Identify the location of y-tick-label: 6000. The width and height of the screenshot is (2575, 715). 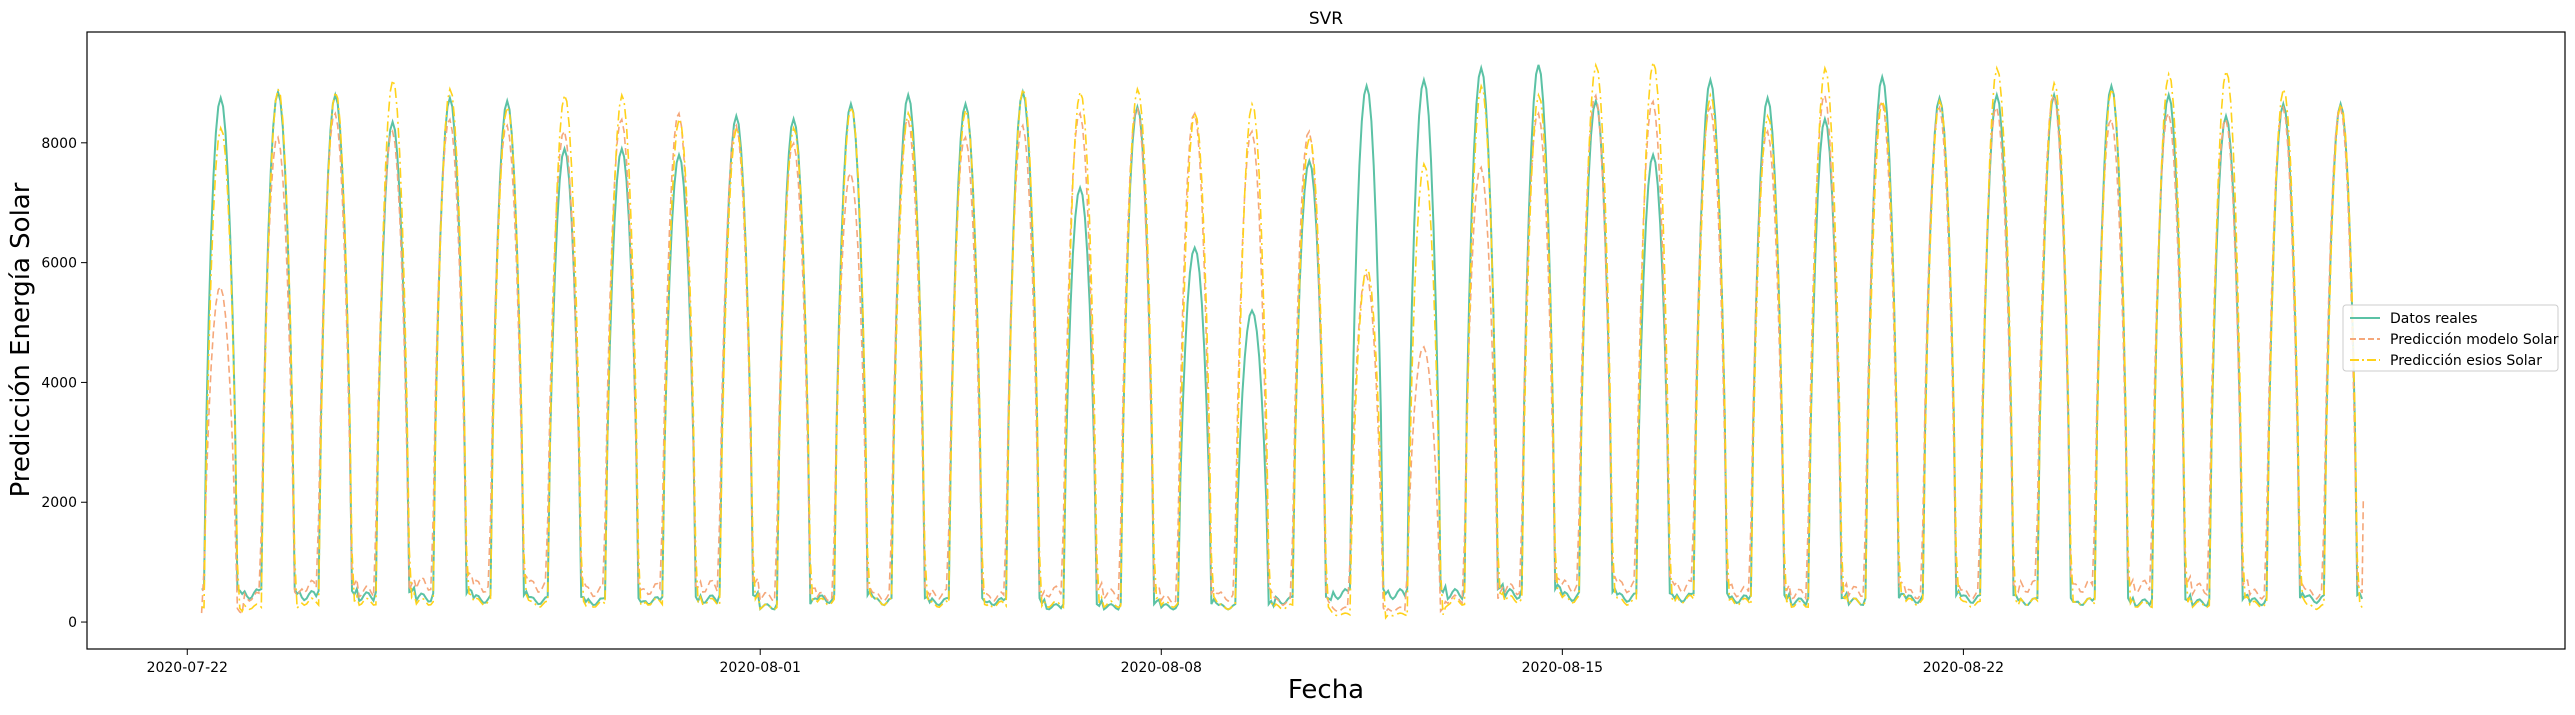
(59, 264).